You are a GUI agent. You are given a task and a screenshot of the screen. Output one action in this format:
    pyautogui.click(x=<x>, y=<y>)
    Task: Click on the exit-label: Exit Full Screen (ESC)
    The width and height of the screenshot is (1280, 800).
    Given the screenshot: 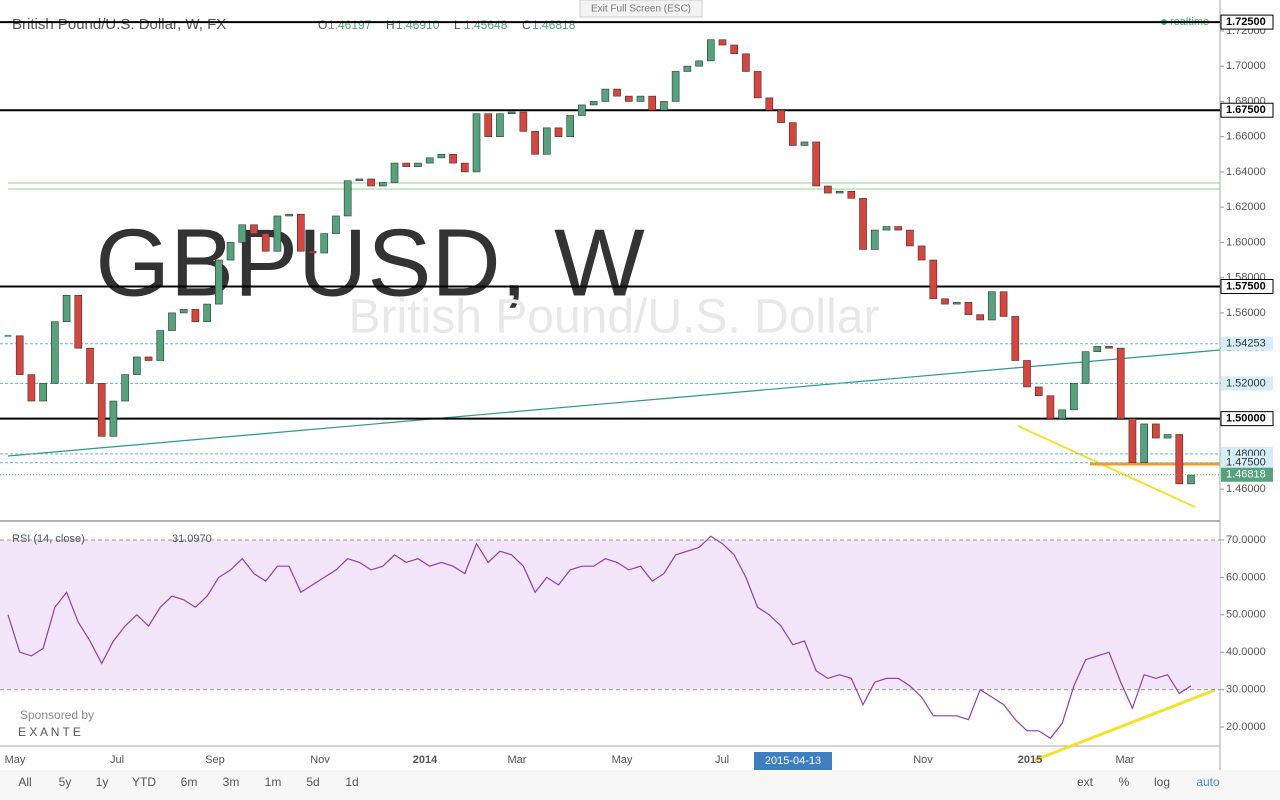 What is the action you would take?
    pyautogui.click(x=641, y=9)
    